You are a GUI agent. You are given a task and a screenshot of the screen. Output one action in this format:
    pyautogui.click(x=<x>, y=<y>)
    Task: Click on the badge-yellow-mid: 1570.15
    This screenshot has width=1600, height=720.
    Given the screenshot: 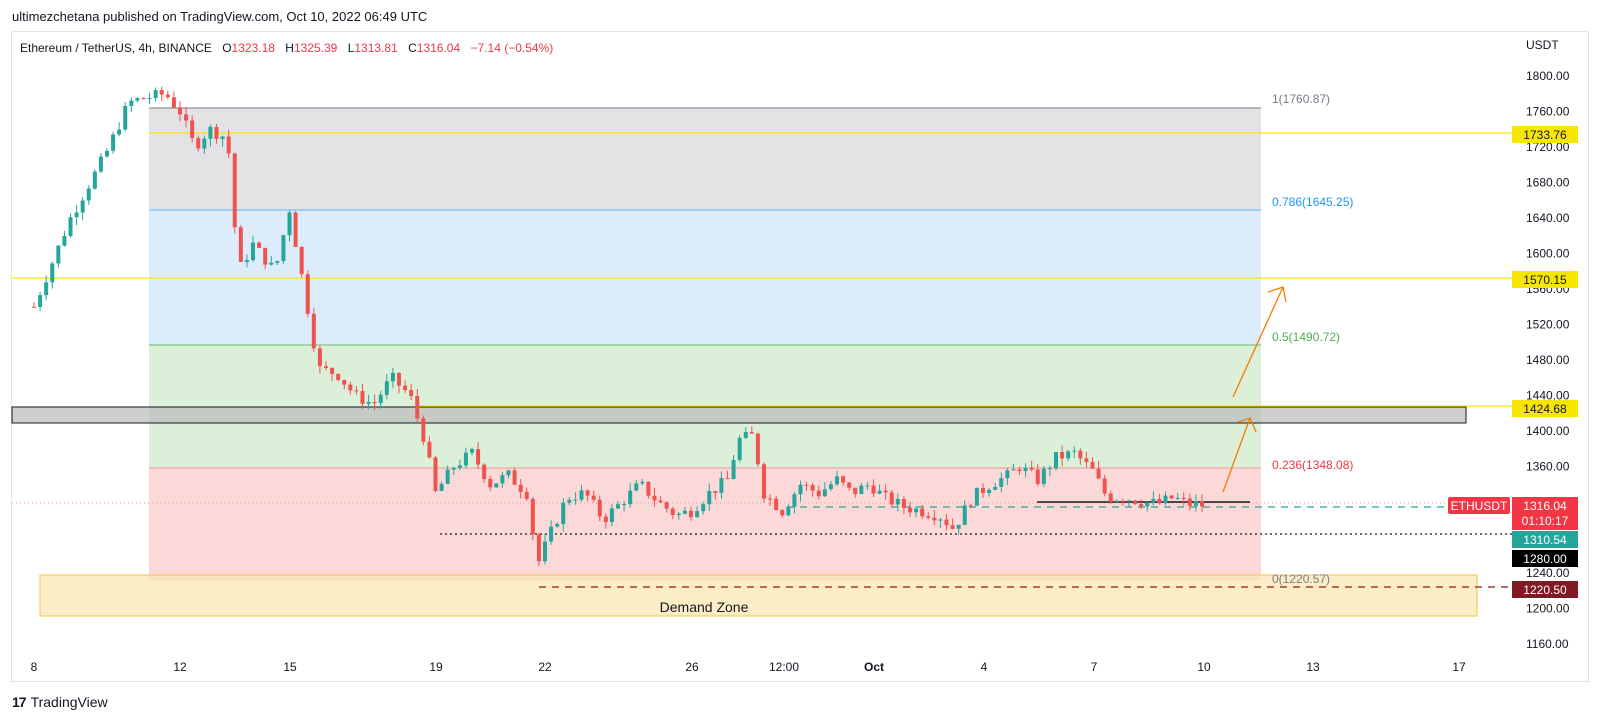 What is the action you would take?
    pyautogui.click(x=1545, y=280)
    